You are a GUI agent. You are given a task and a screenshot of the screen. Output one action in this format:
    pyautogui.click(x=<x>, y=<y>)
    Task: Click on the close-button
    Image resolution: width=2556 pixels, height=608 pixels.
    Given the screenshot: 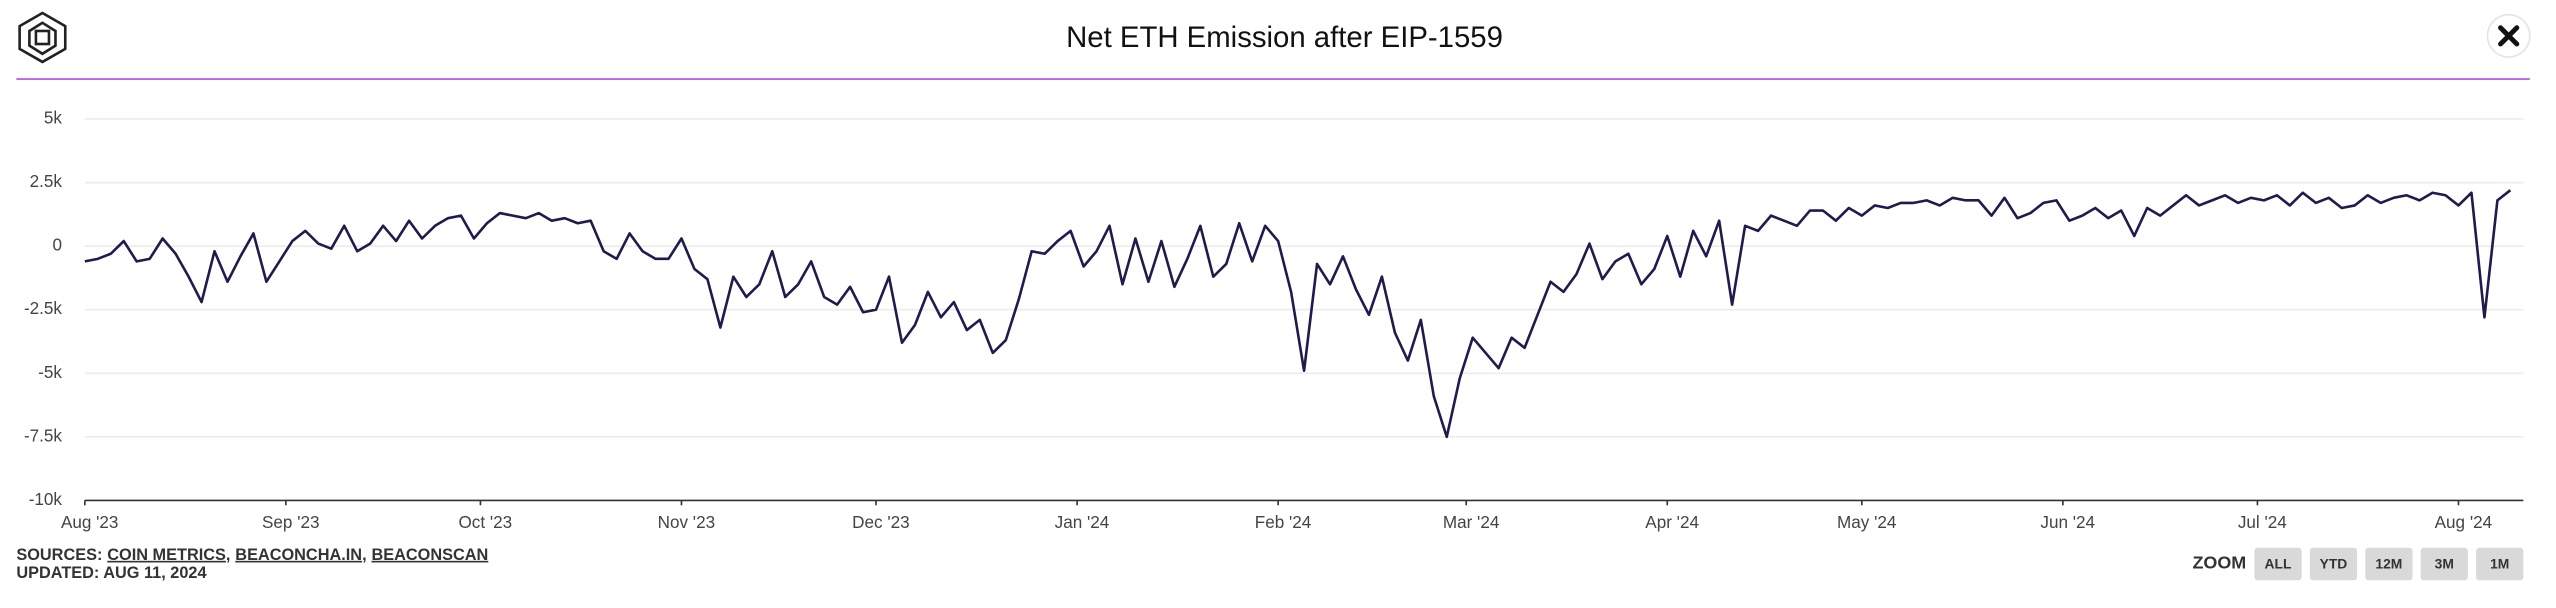 What is the action you would take?
    pyautogui.click(x=2508, y=35)
    